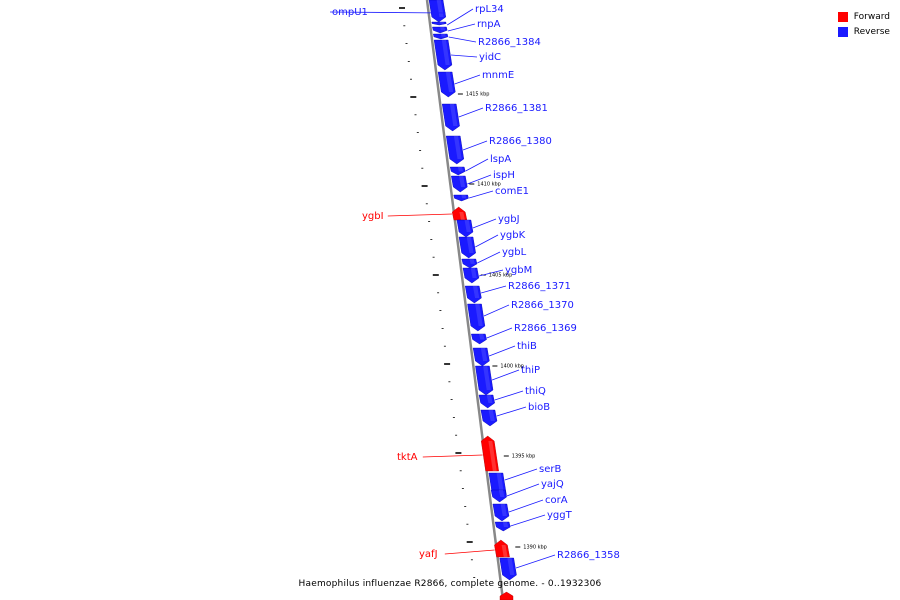 This screenshot has height=600, width=900. What do you see at coordinates (535, 391) in the screenshot?
I see `gene-label-thiQ: thiQ` at bounding box center [535, 391].